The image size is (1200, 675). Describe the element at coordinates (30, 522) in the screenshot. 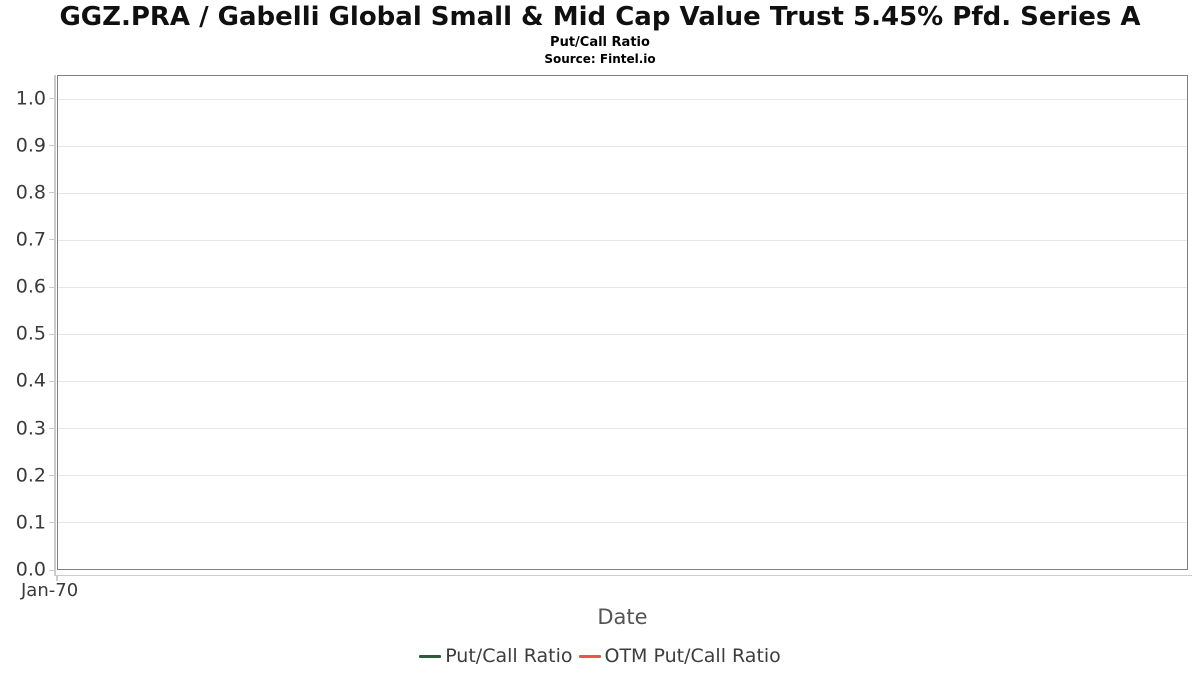

I see `y-axis-tick-label: 0.1` at that location.